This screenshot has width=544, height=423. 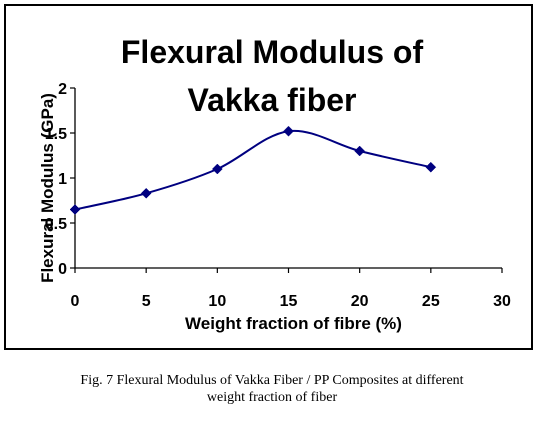 I want to click on x-tick-label: 30, so click(x=502, y=301).